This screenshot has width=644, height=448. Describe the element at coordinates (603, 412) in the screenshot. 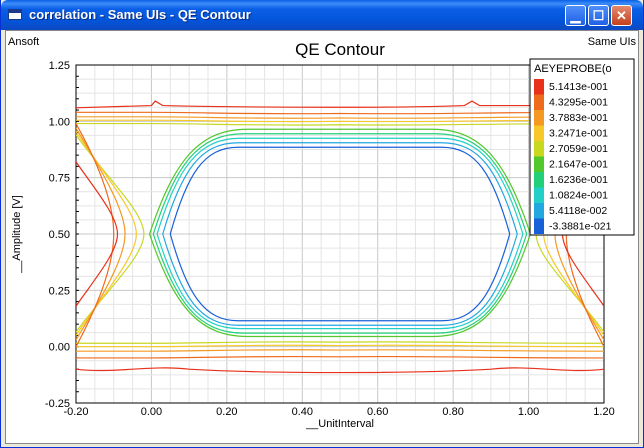

I see `x-tick-label: 1.20` at that location.